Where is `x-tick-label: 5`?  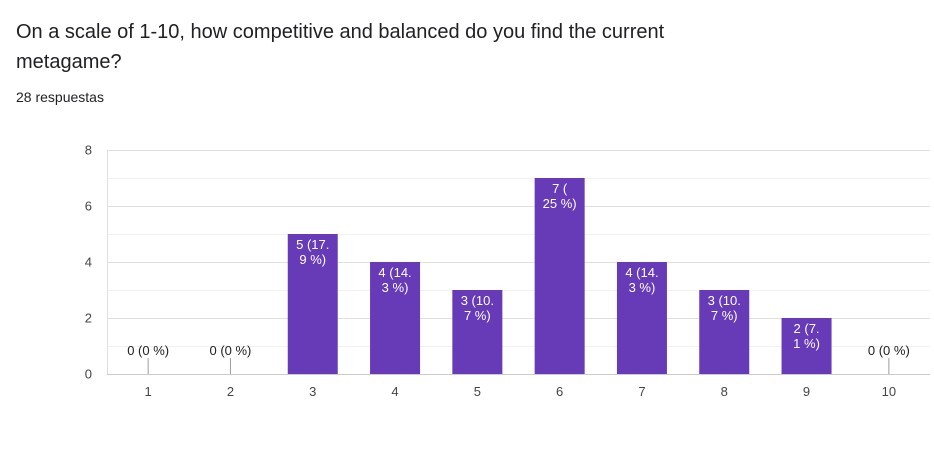
x-tick-label: 5 is located at coordinates (477, 391).